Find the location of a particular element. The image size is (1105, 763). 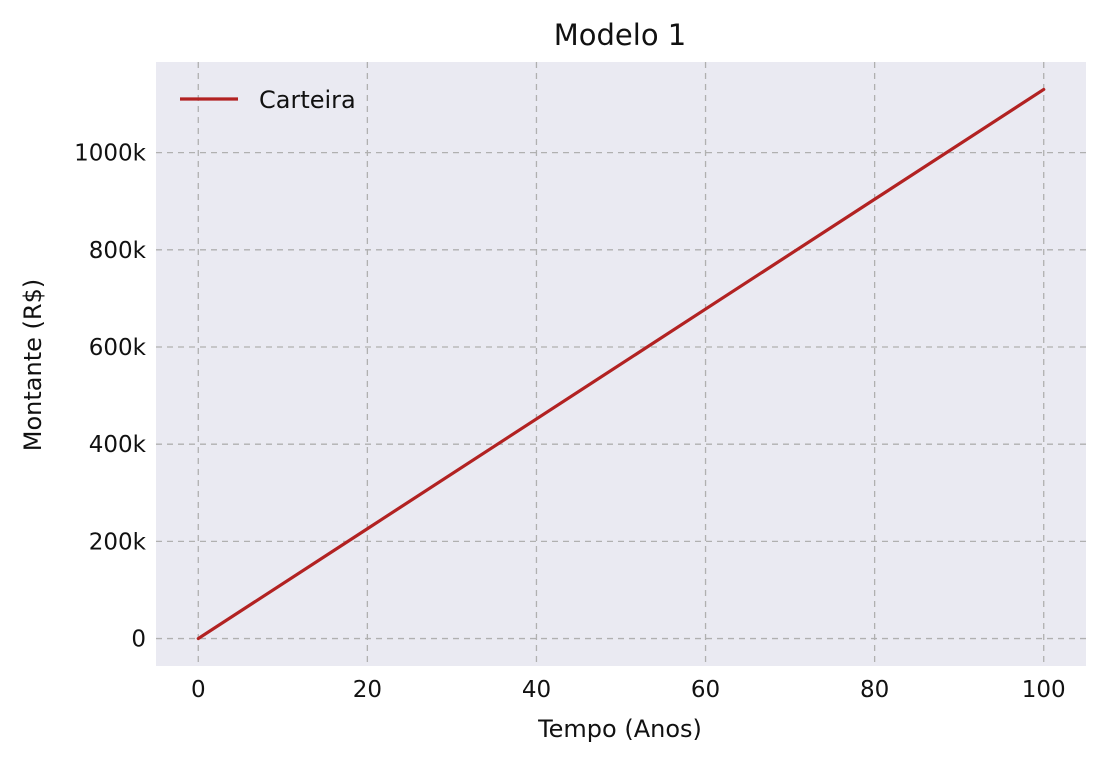

x-tick-label: 100 is located at coordinates (1044, 690).